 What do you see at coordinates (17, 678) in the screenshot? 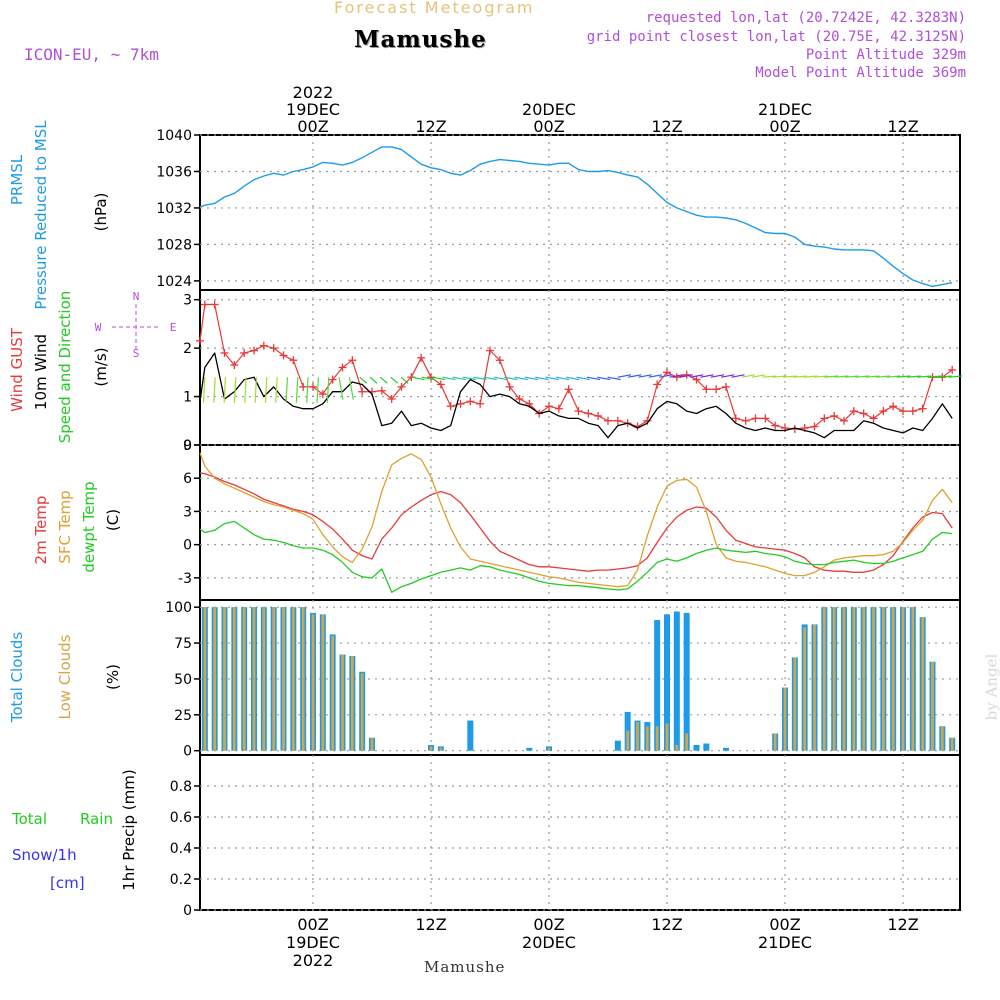
I see `total-cloud-label: Total Clouds` at bounding box center [17, 678].